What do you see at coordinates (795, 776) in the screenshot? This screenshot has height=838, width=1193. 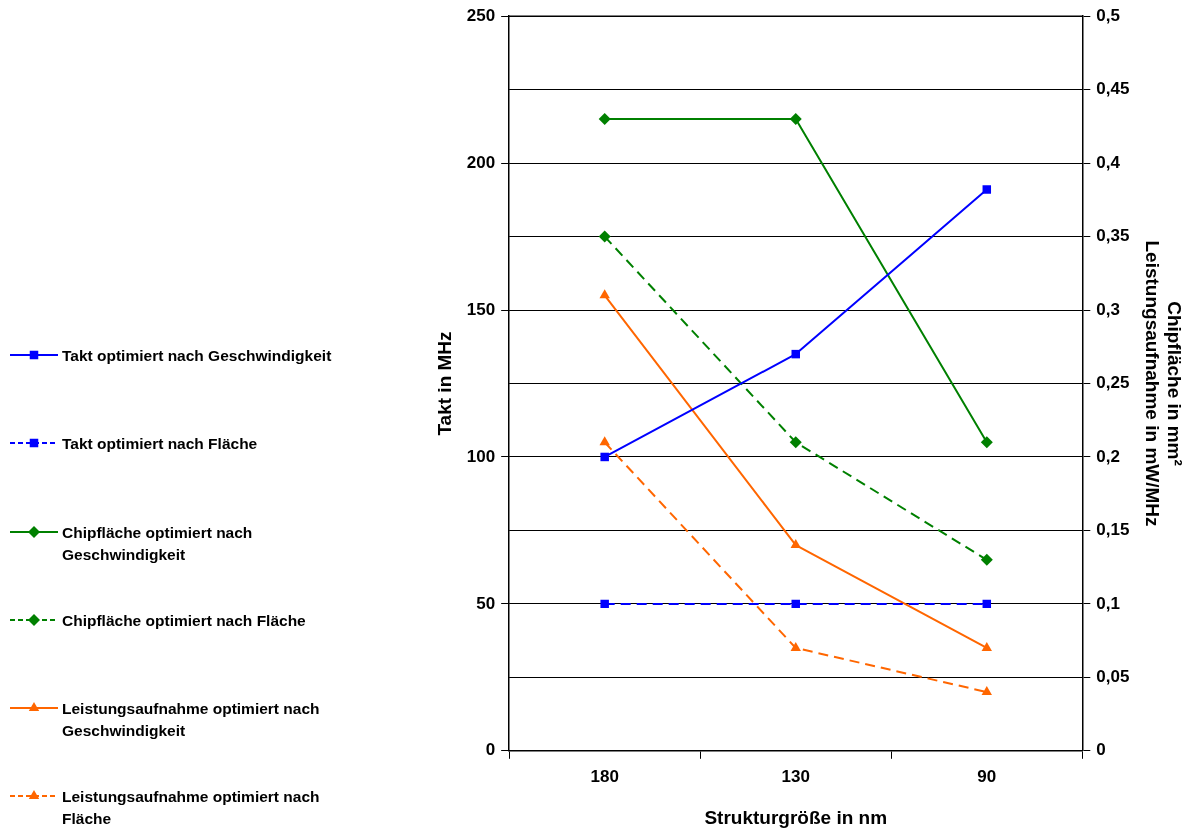 I see `x-tick-label: 130` at bounding box center [795, 776].